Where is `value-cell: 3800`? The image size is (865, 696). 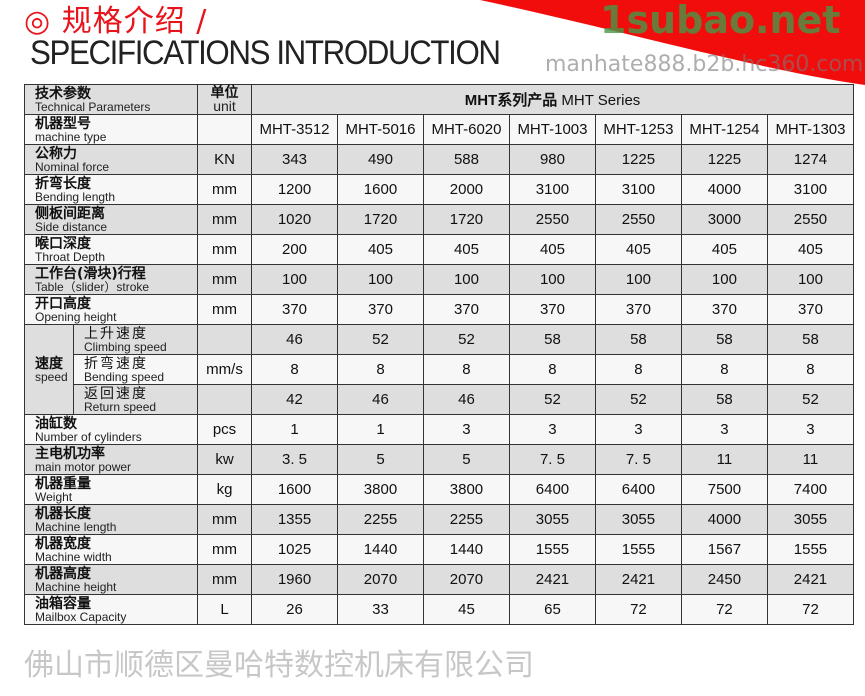 value-cell: 3800 is located at coordinates (380, 489).